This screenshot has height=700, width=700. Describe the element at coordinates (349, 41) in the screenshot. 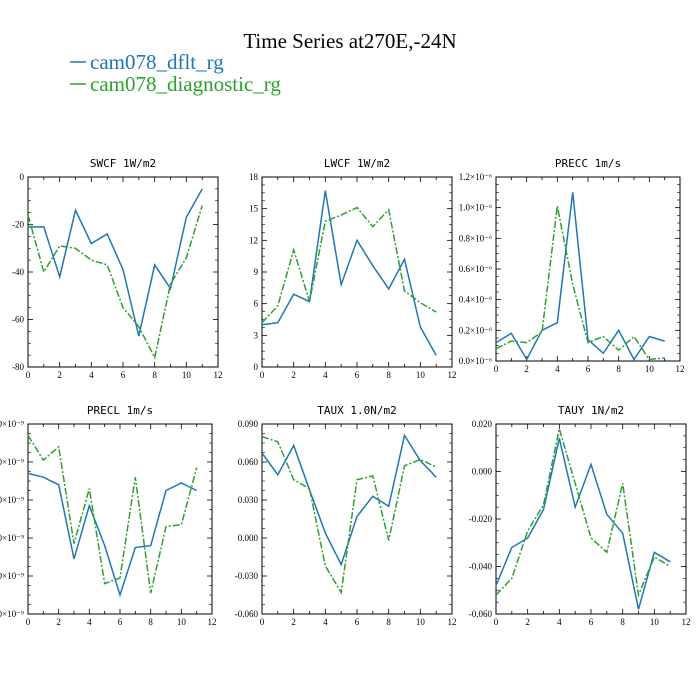

I see `figure-title: Time Series at270E,-24N` at that location.